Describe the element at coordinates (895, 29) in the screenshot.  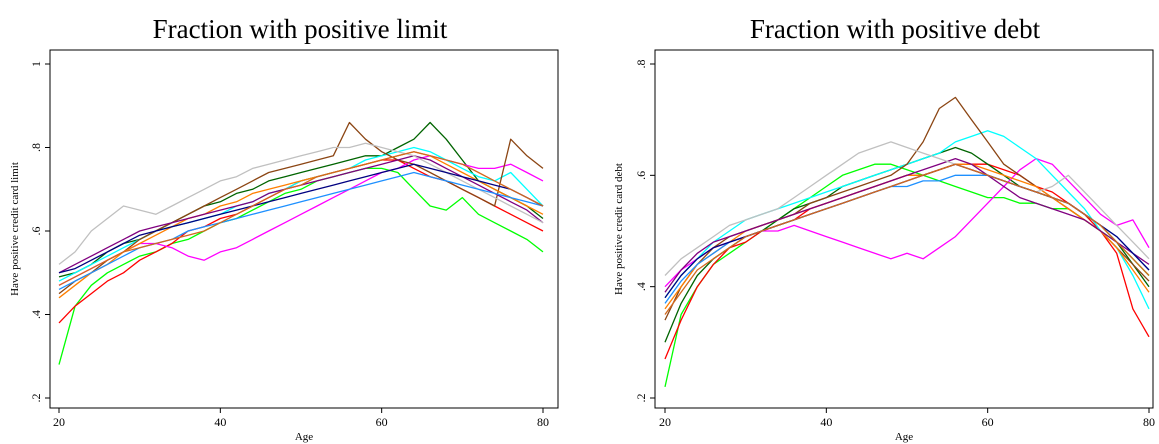
I see `right-chart-title: Fraction with positive debt` at that location.